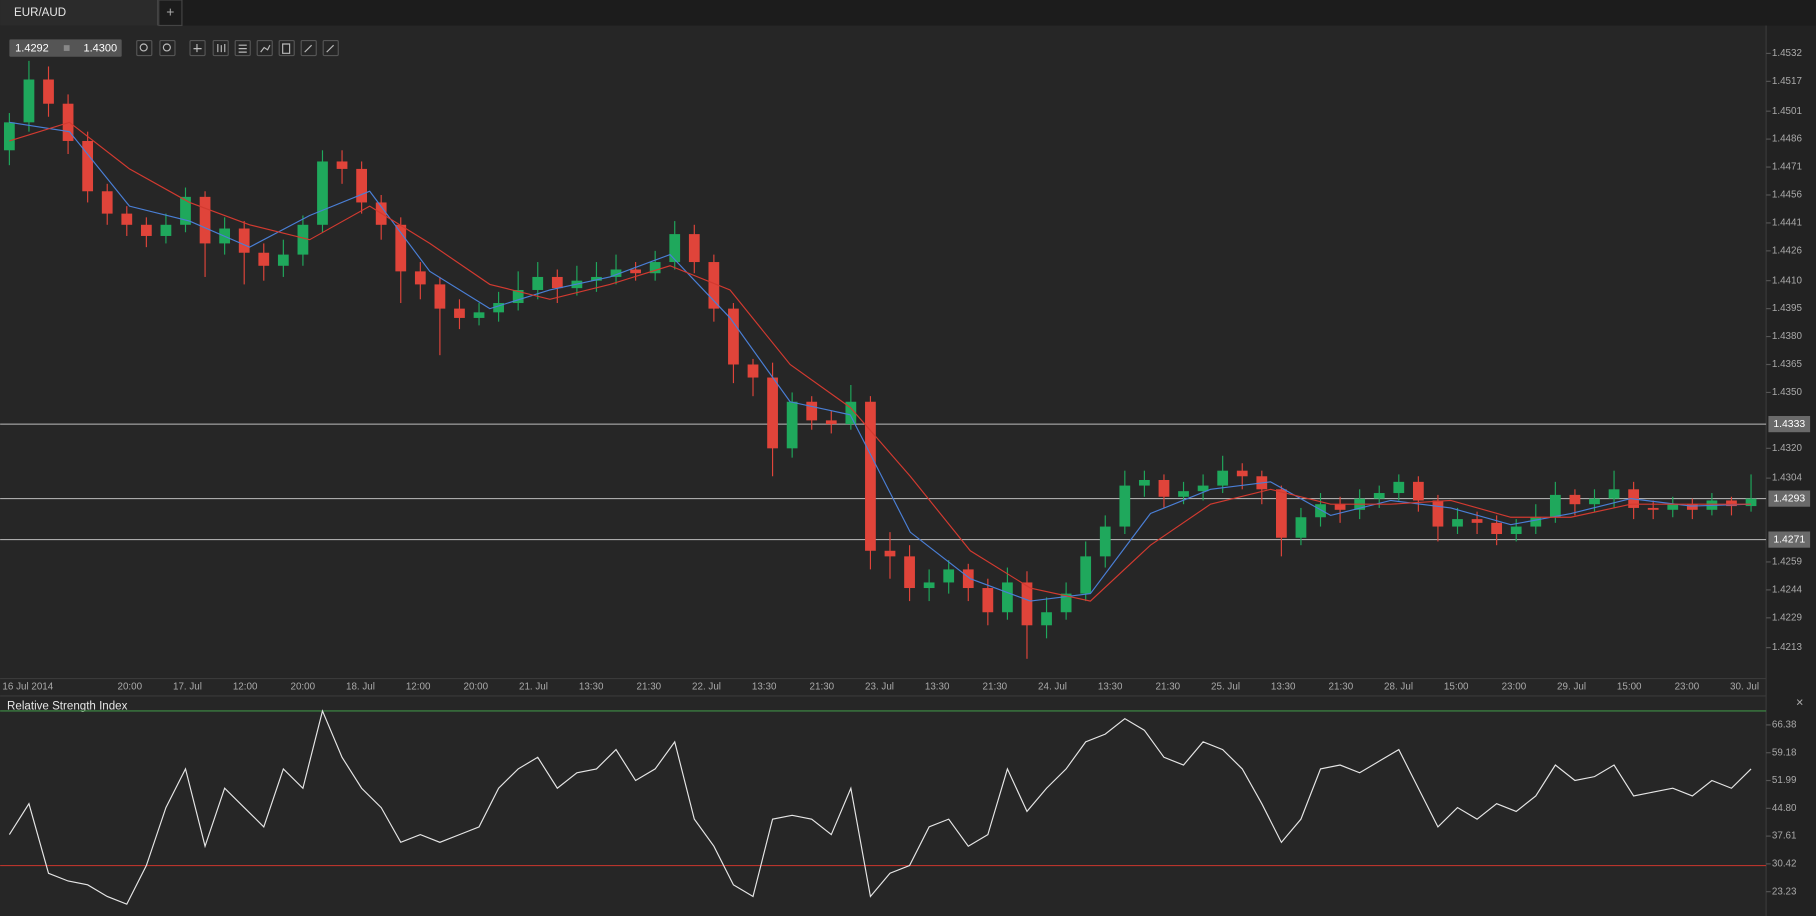  Describe the element at coordinates (1789, 424) in the screenshot. I see `price-label: 1.4333` at that location.